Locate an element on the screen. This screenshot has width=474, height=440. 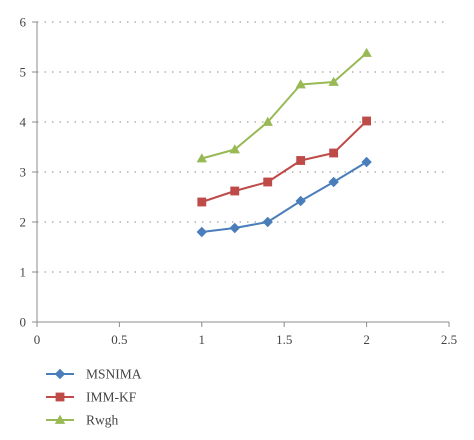
y-tick-label: 2 is located at coordinates (23, 222).